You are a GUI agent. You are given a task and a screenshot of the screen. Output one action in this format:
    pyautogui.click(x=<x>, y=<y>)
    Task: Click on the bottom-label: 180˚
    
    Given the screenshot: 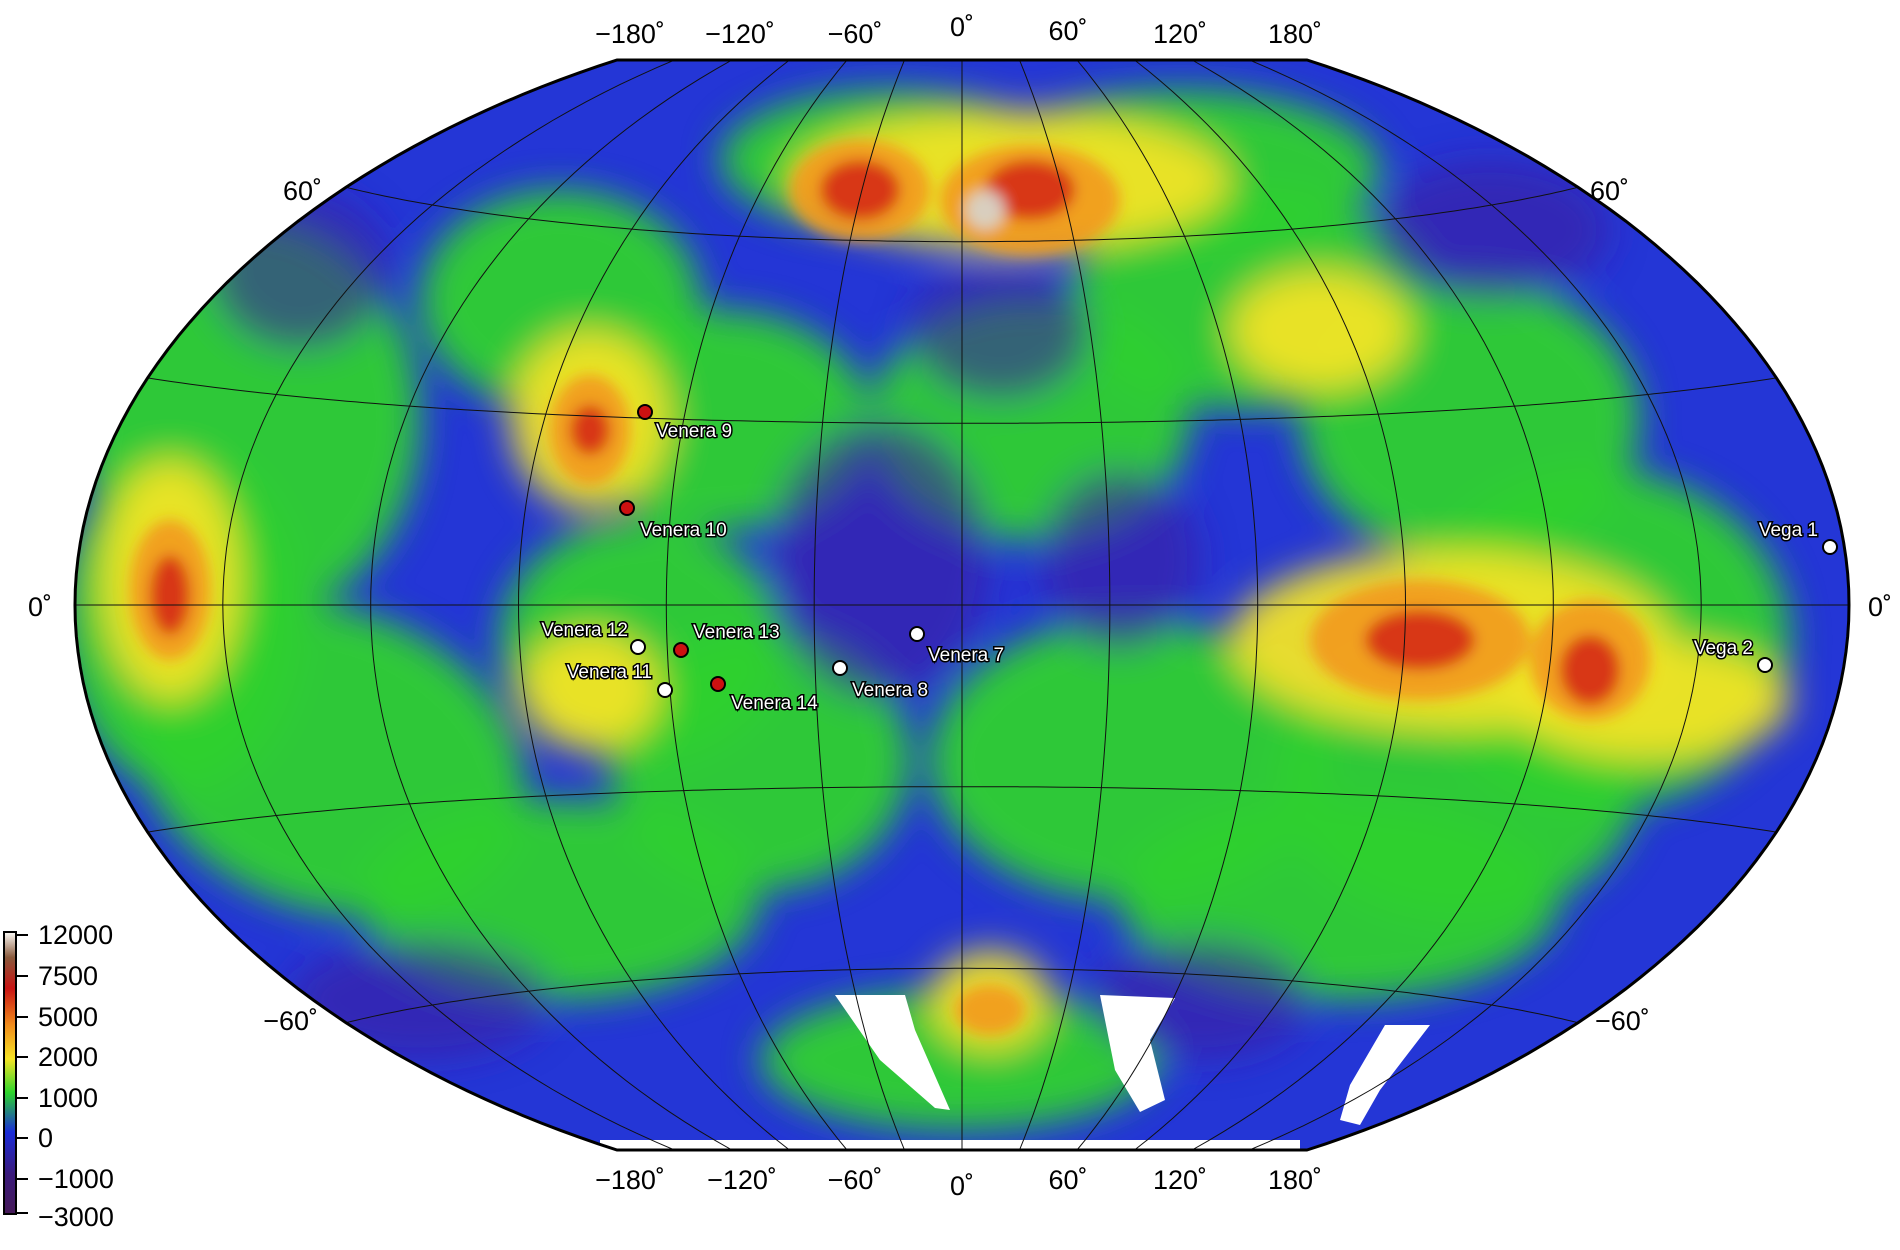 What is the action you would take?
    pyautogui.click(x=1295, y=1180)
    